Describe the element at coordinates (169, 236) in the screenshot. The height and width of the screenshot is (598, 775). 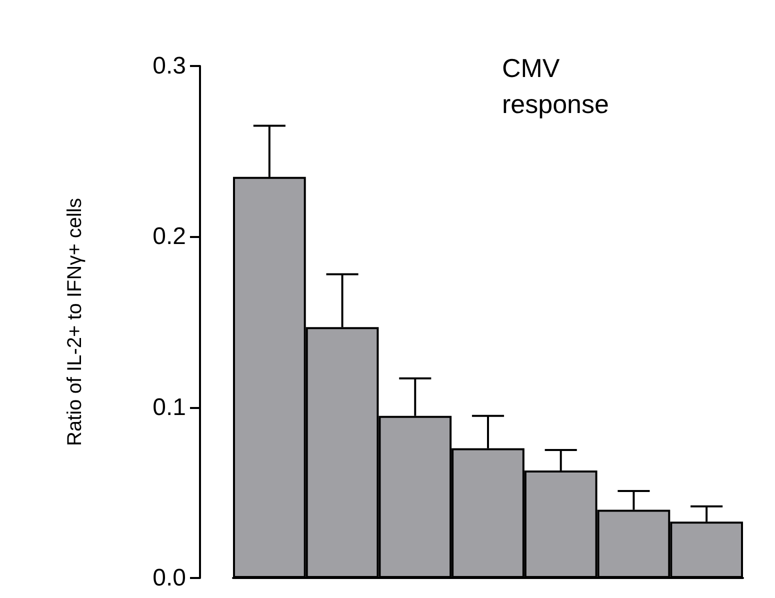
I see `y-tick-label: 0.2` at that location.